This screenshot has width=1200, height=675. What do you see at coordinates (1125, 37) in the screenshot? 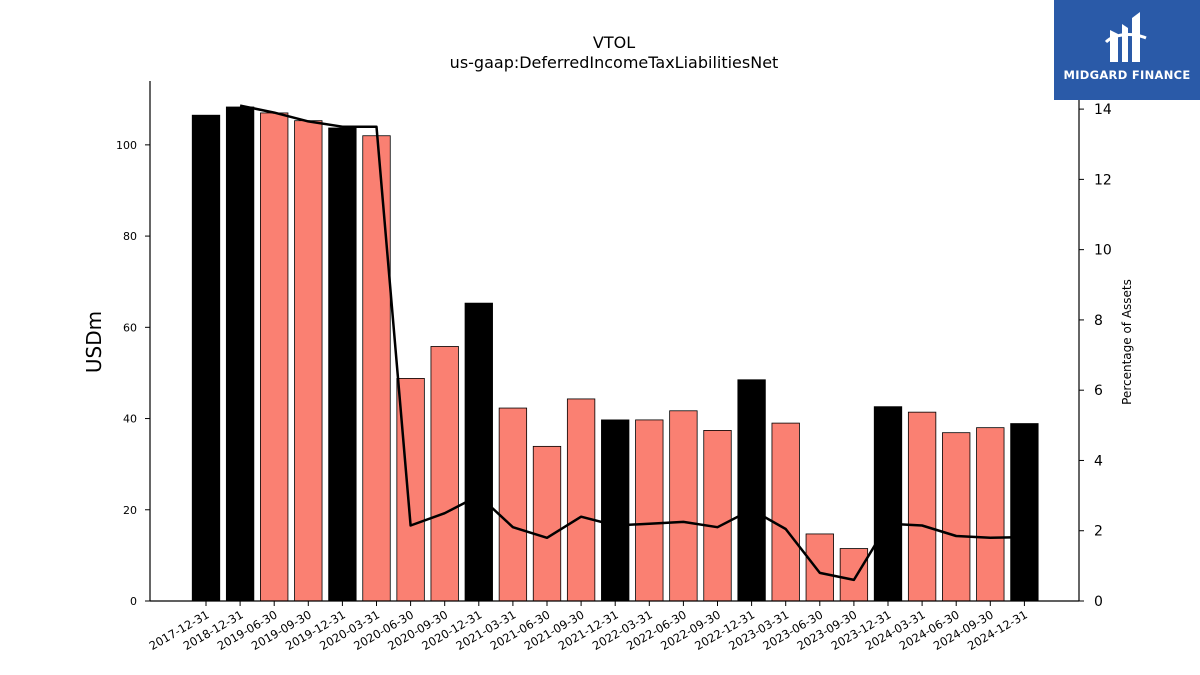
I see `logo-mark-icon` at bounding box center [1125, 37].